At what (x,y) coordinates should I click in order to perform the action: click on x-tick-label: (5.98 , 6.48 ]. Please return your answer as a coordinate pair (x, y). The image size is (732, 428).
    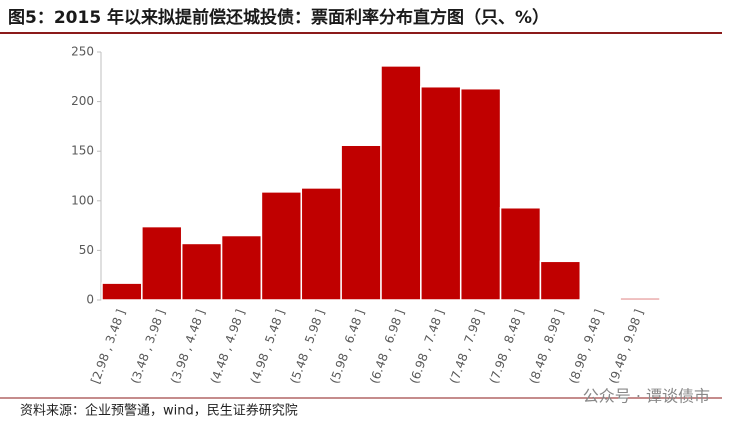
    Looking at the image, I should click on (347, 346).